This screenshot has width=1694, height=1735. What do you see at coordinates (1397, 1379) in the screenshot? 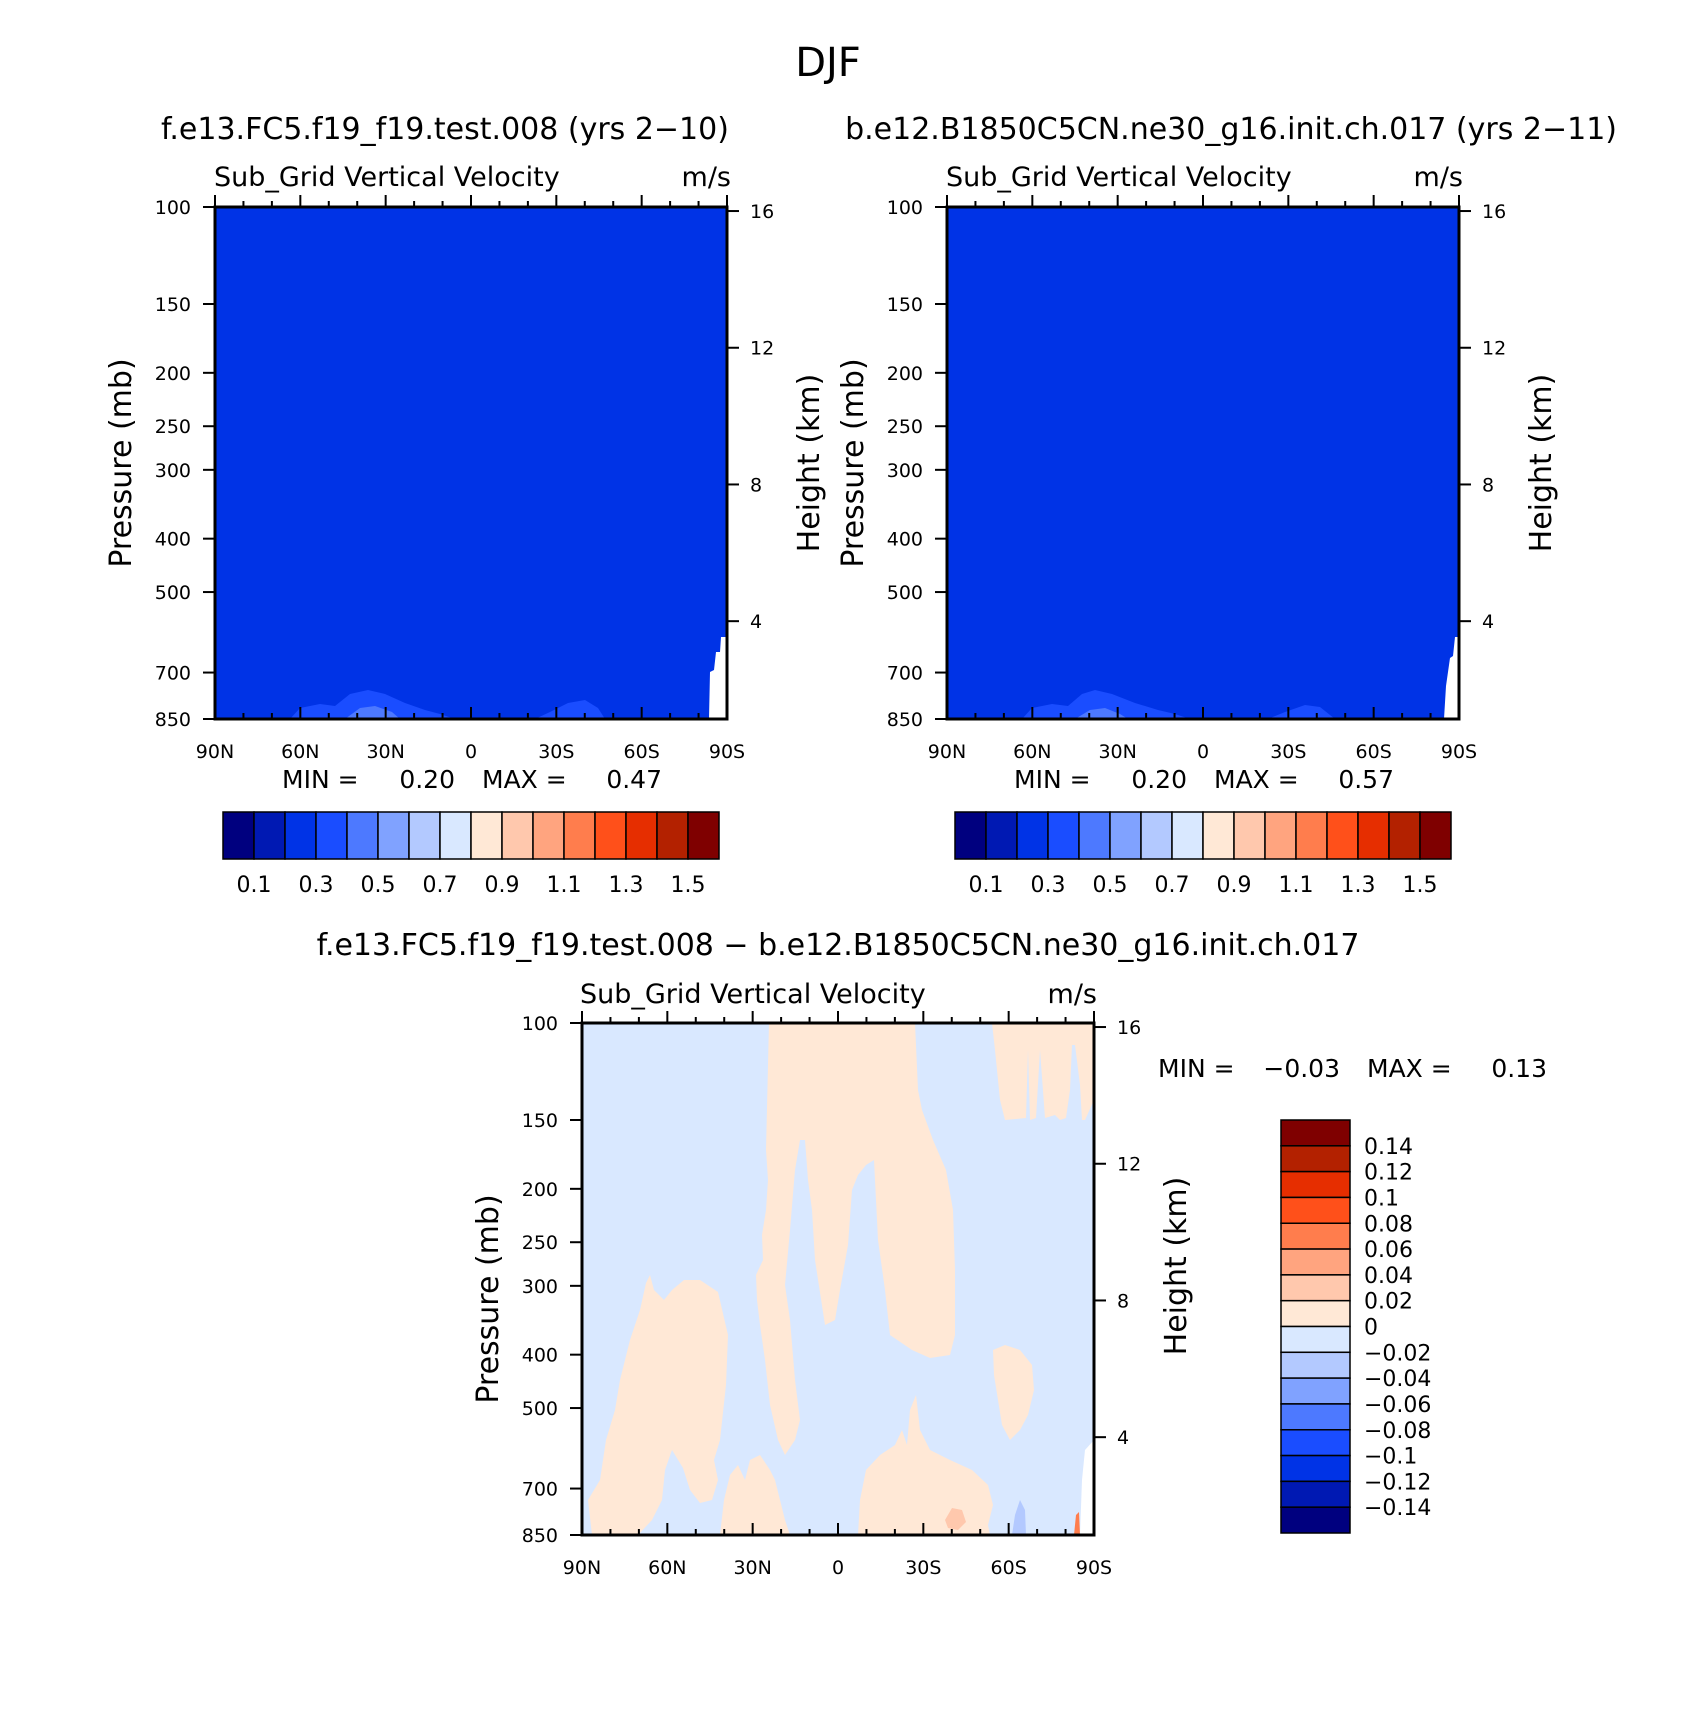
I see `colorbar-label: −0.04` at bounding box center [1397, 1379].